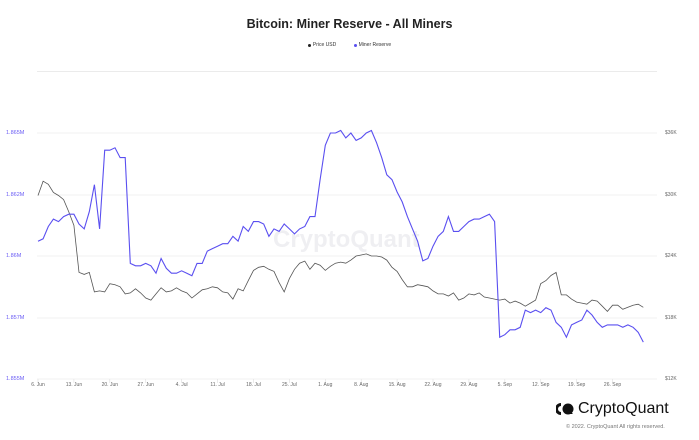 This screenshot has height=440, width=699. I want to click on x-axis-label: 26. Sep, so click(612, 385).